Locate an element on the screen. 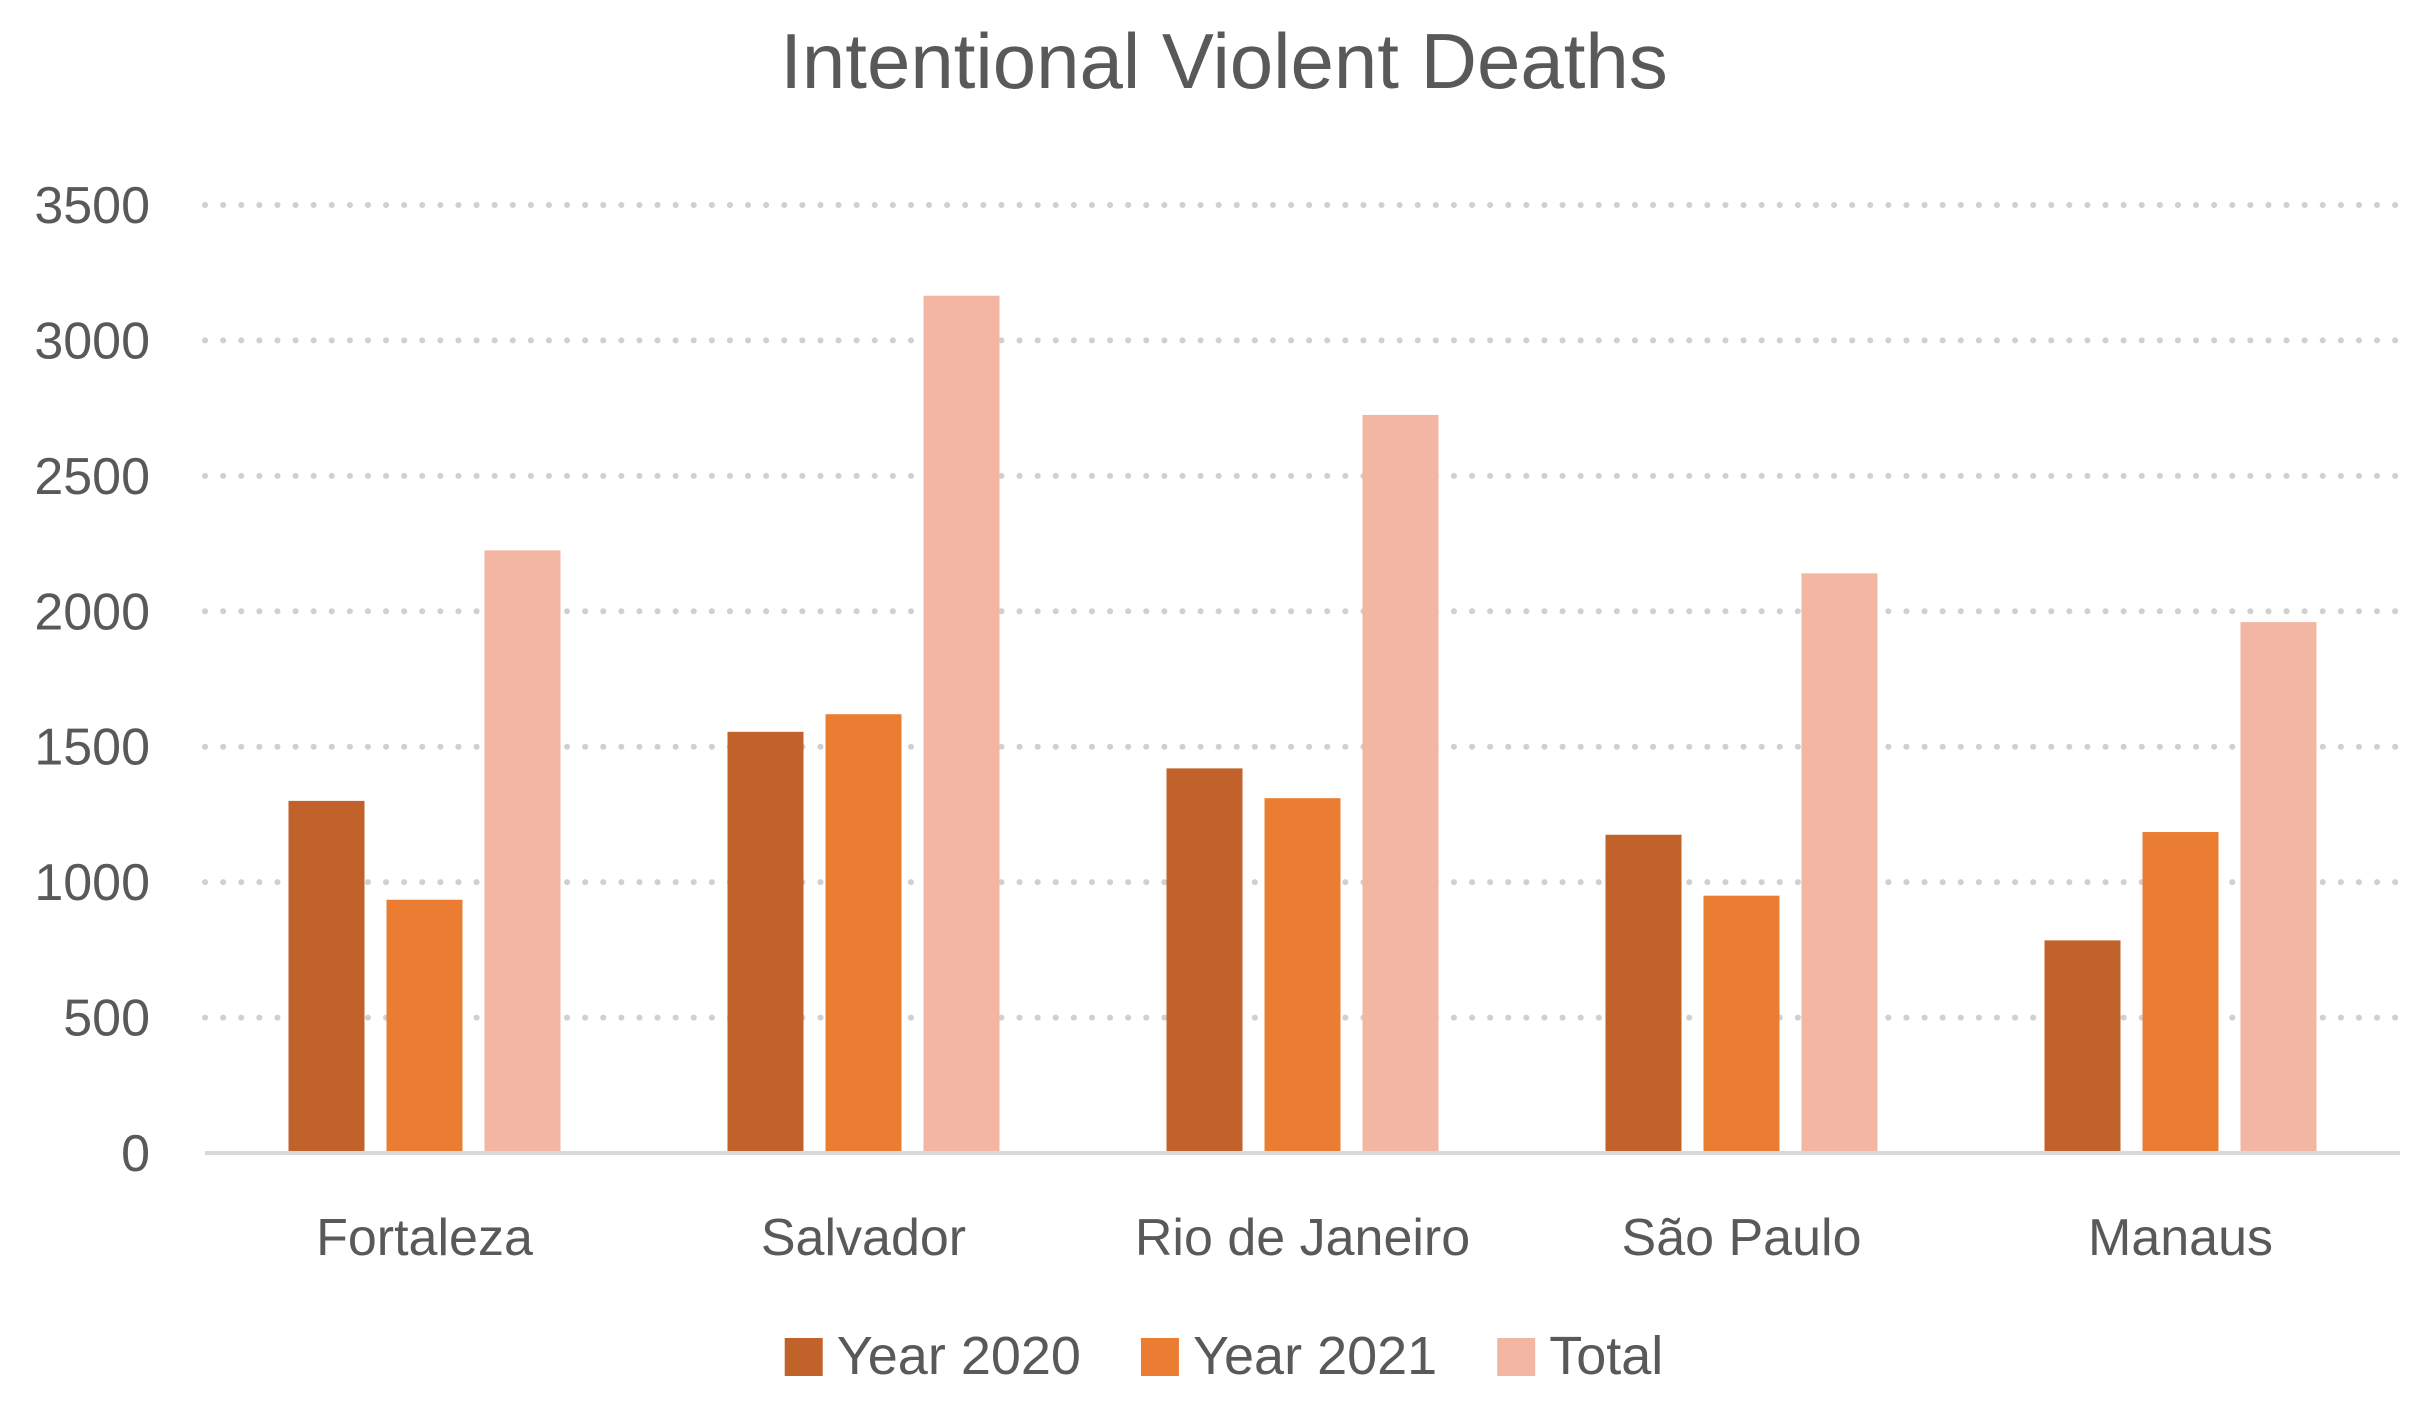 The width and height of the screenshot is (2419, 1422). bar-year-2021-são-paulo is located at coordinates (1741, 1024).